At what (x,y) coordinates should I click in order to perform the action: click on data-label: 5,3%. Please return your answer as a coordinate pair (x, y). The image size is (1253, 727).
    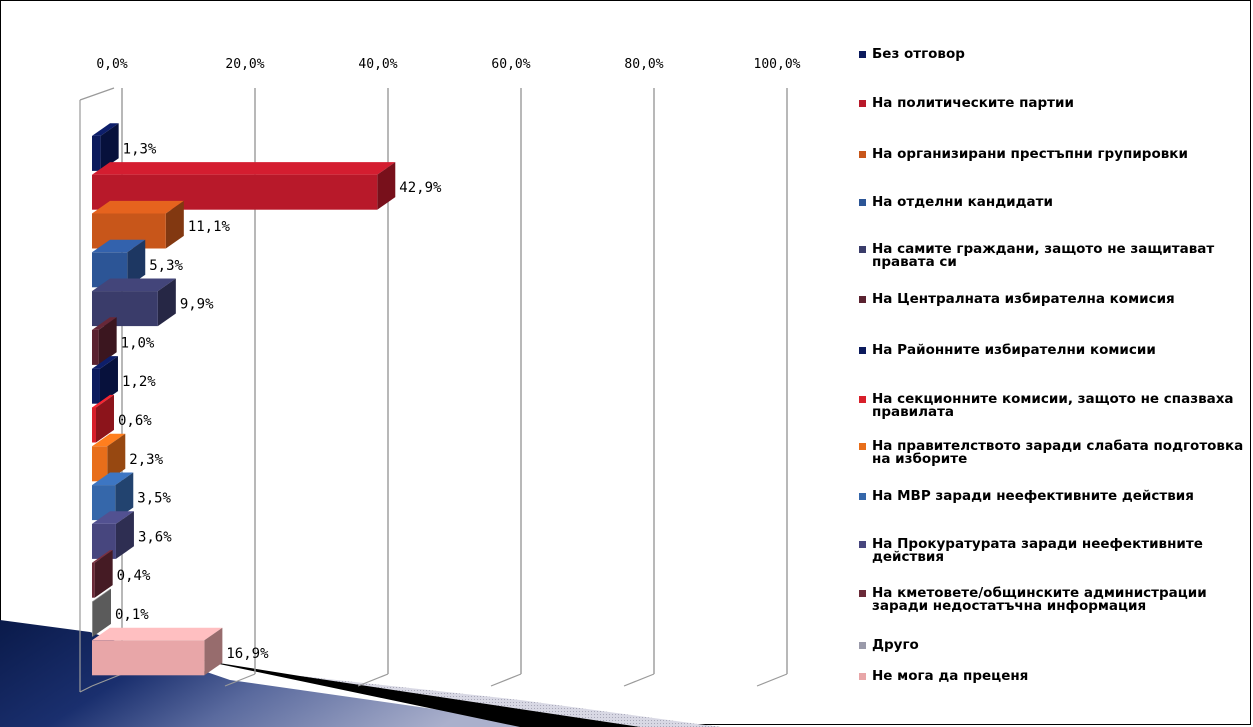
    Looking at the image, I should click on (166, 266).